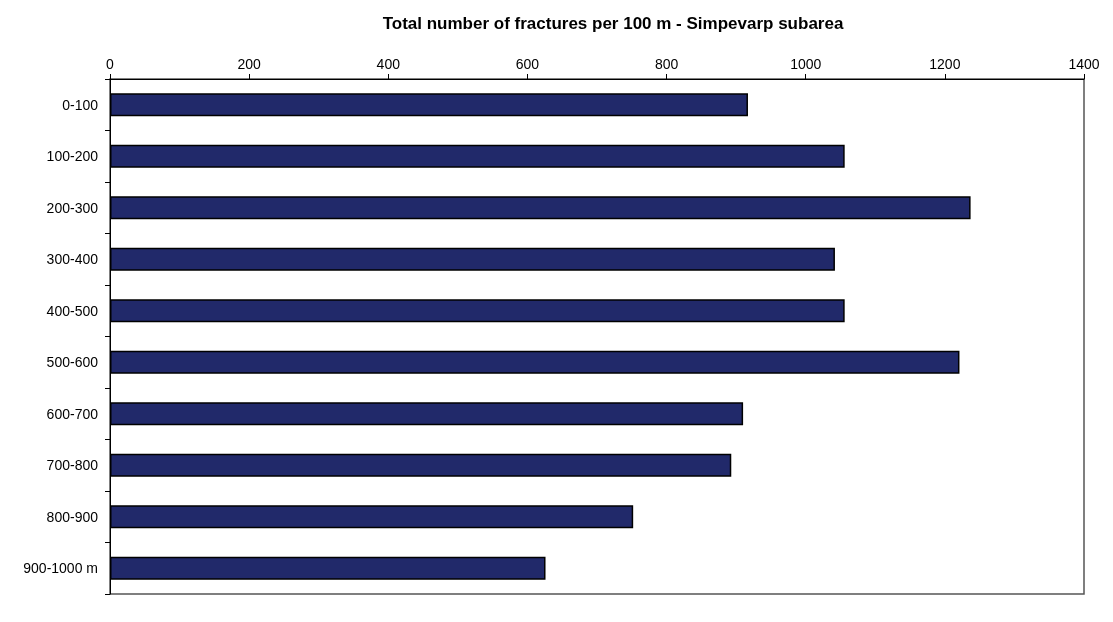  What do you see at coordinates (666, 64) in the screenshot?
I see `x-tick-label: 800` at bounding box center [666, 64].